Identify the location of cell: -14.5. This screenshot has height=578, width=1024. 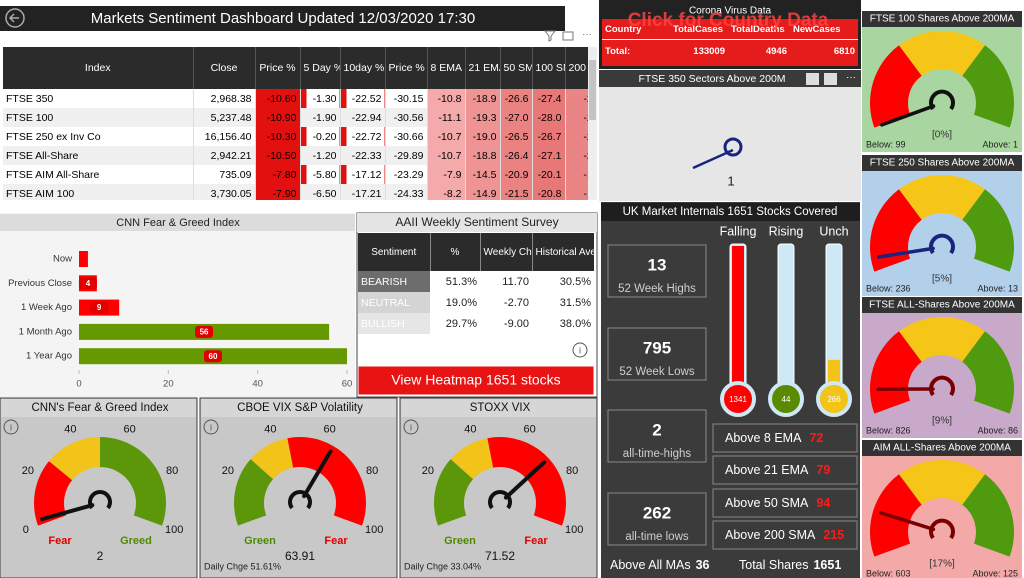
(483, 174).